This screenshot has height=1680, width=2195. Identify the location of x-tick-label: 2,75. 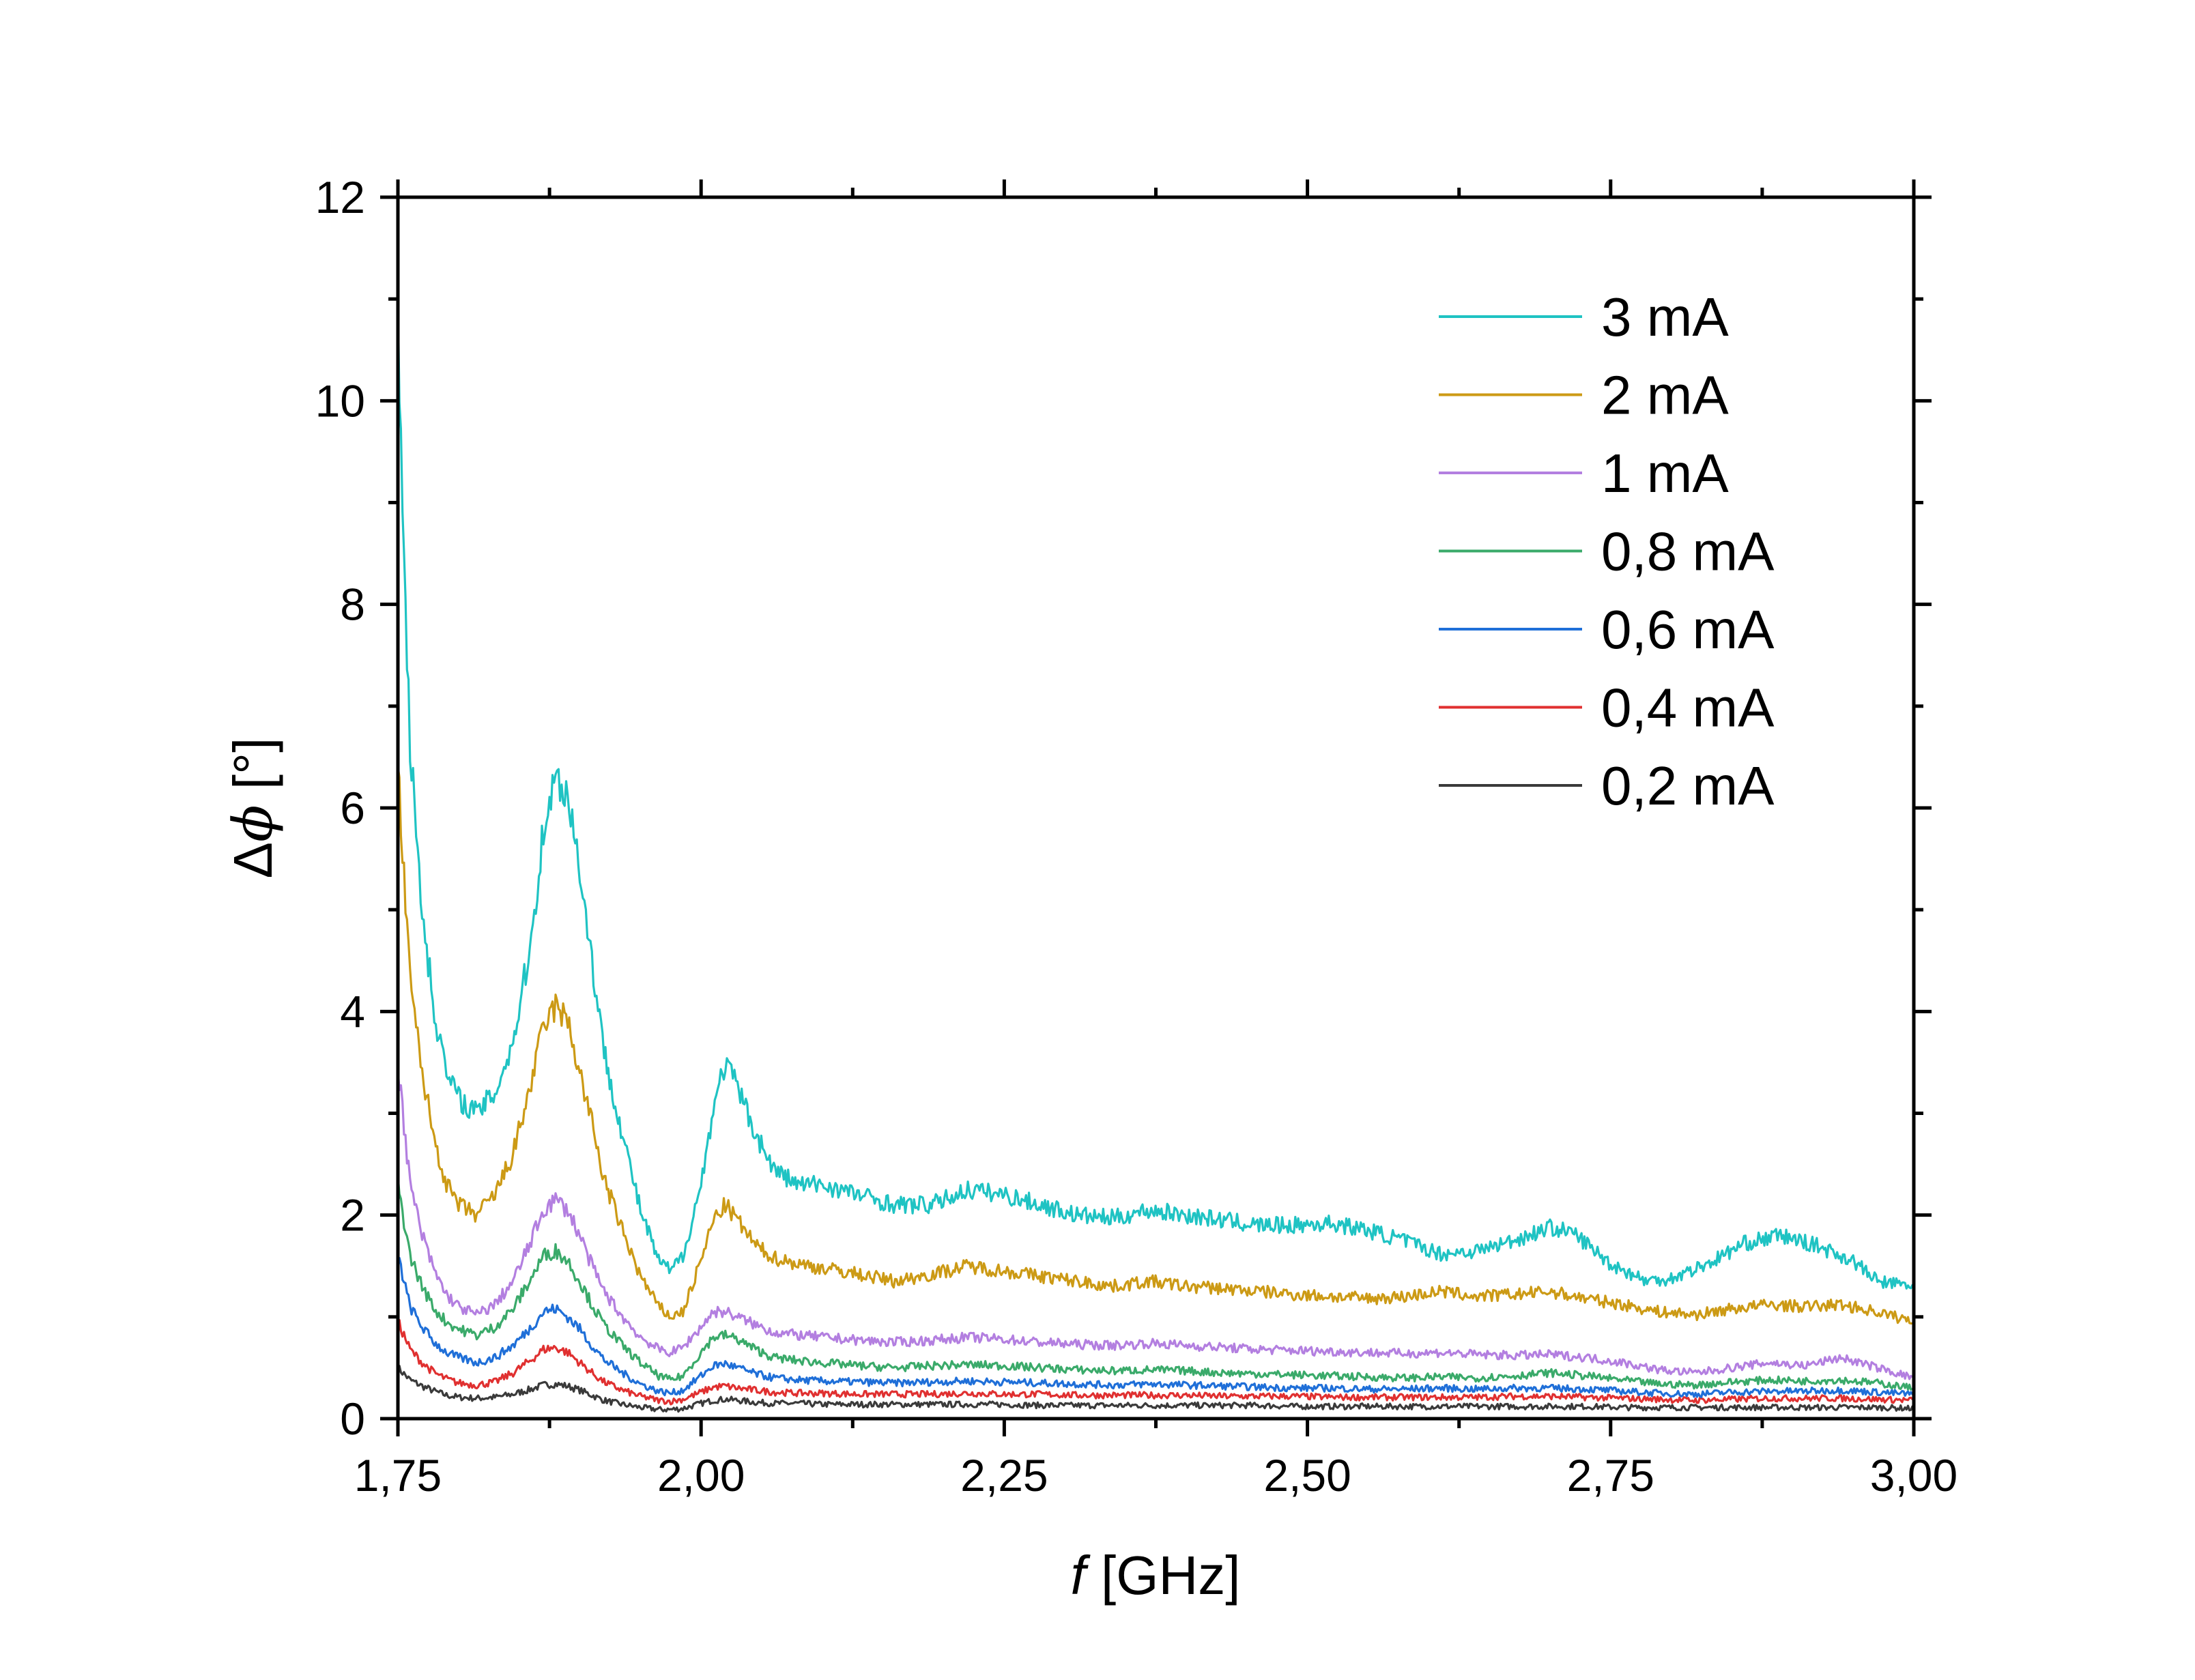
(1611, 1476).